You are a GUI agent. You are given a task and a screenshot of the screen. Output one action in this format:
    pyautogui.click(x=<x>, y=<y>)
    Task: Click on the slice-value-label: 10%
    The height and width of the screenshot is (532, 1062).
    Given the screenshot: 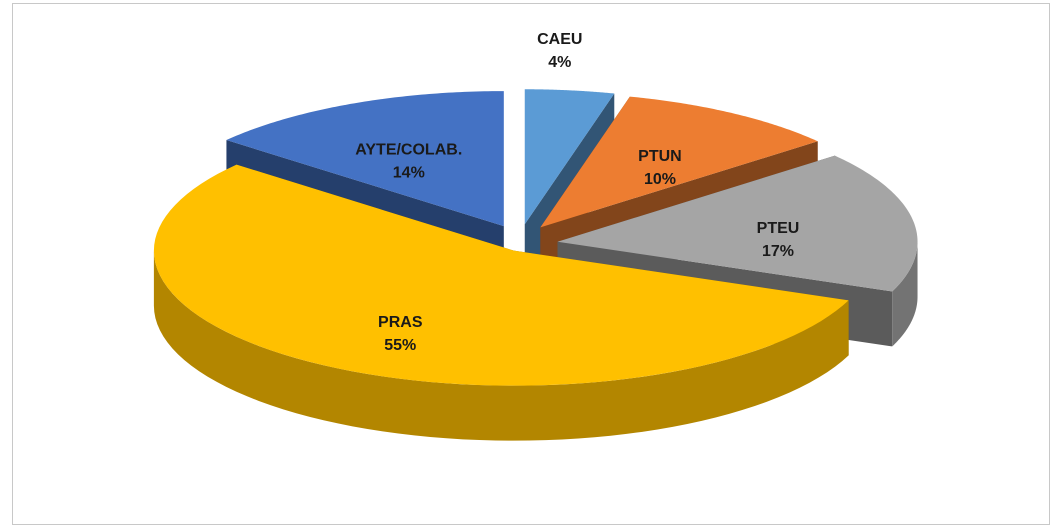 What is the action you would take?
    pyautogui.click(x=660, y=179)
    